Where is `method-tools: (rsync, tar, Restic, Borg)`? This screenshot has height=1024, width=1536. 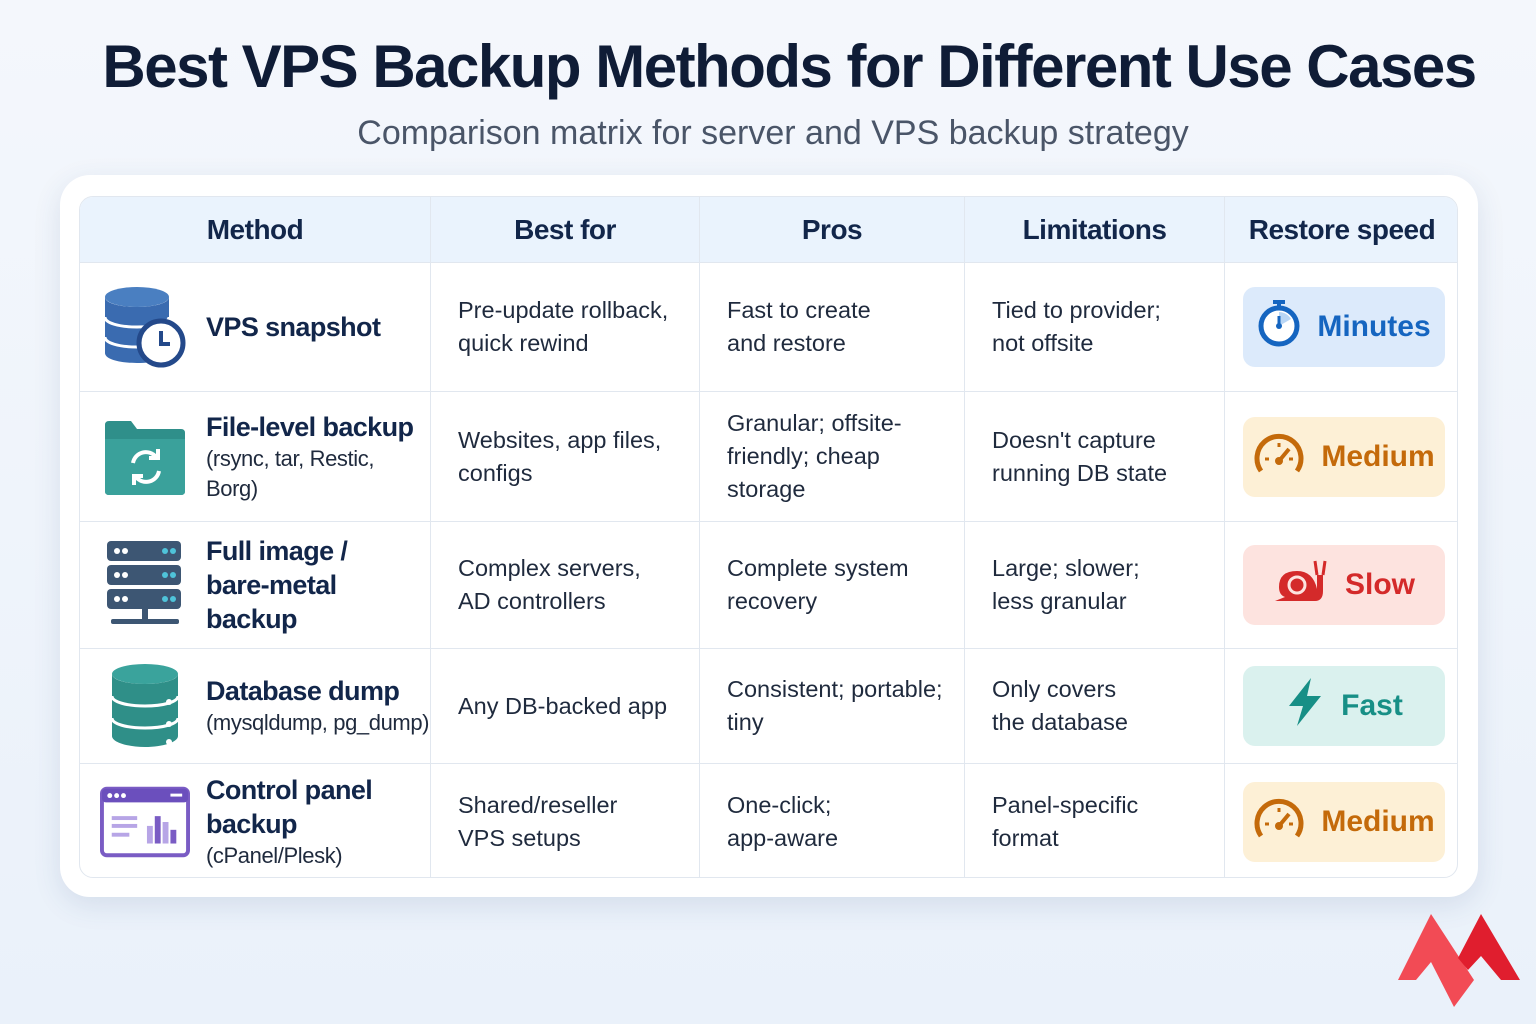 method-tools: (rsync, tar, Restic, Borg) is located at coordinates (290, 473).